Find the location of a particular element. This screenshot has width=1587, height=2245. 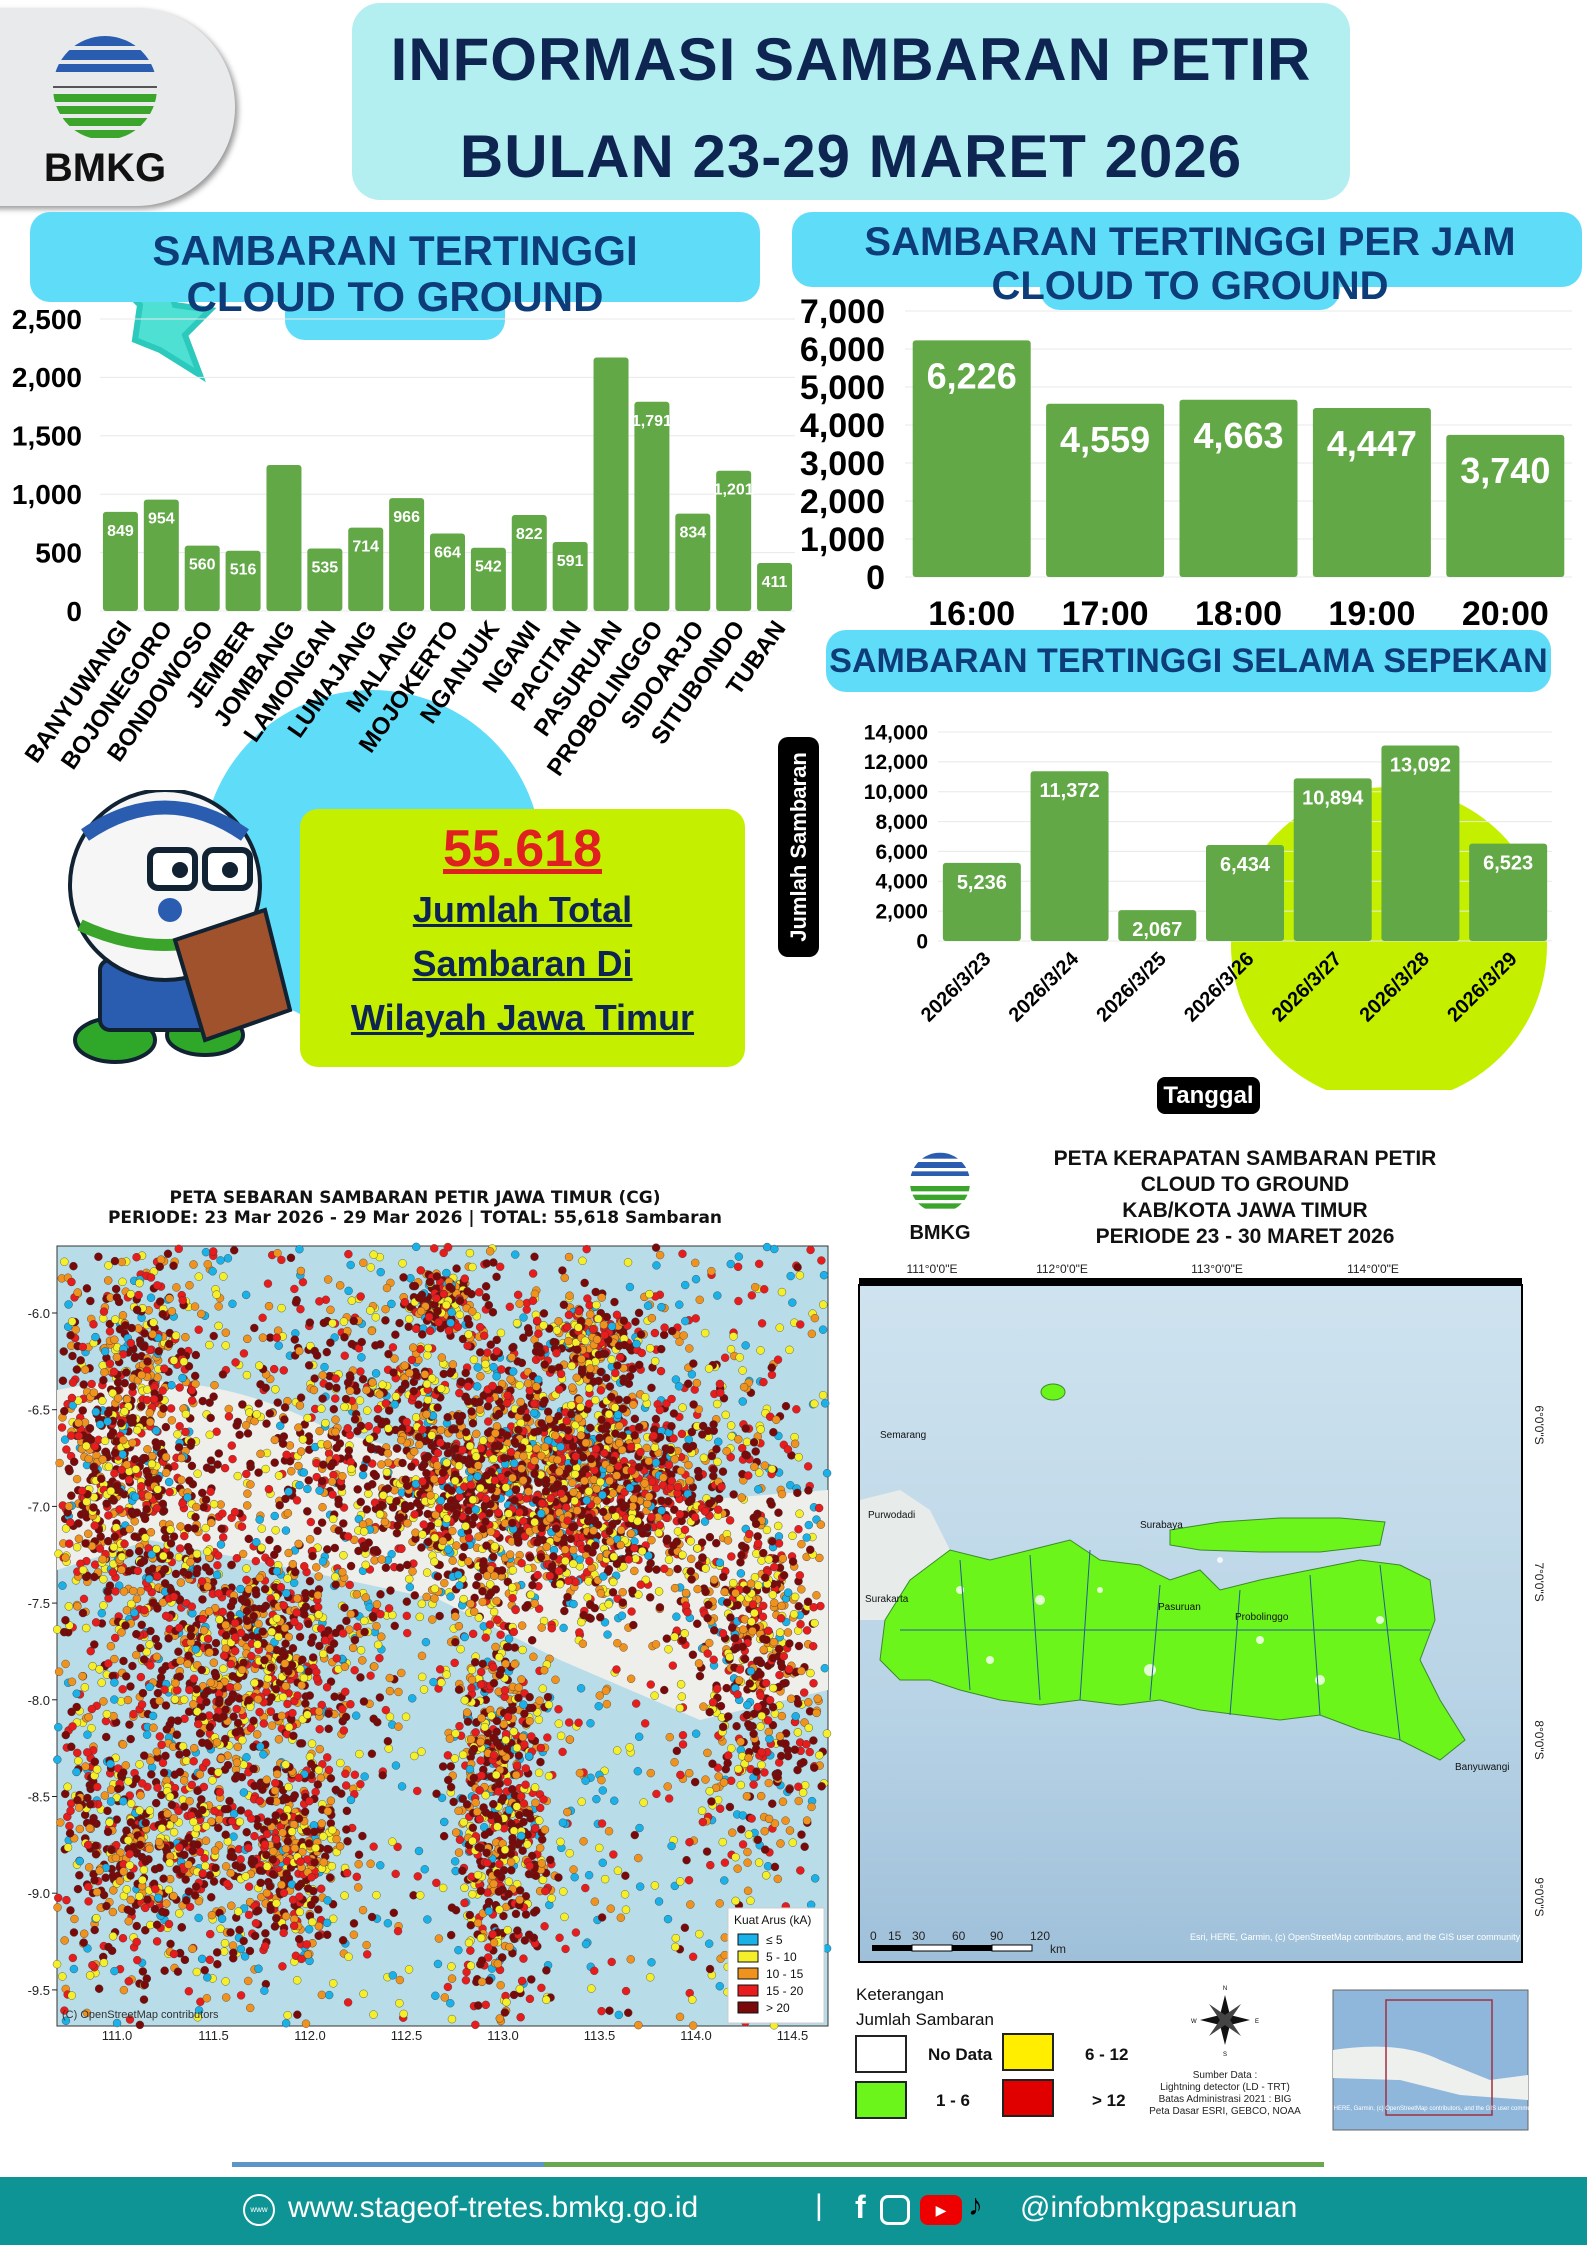

chart3-ytick-label: 12,000 is located at coordinates (896, 762).